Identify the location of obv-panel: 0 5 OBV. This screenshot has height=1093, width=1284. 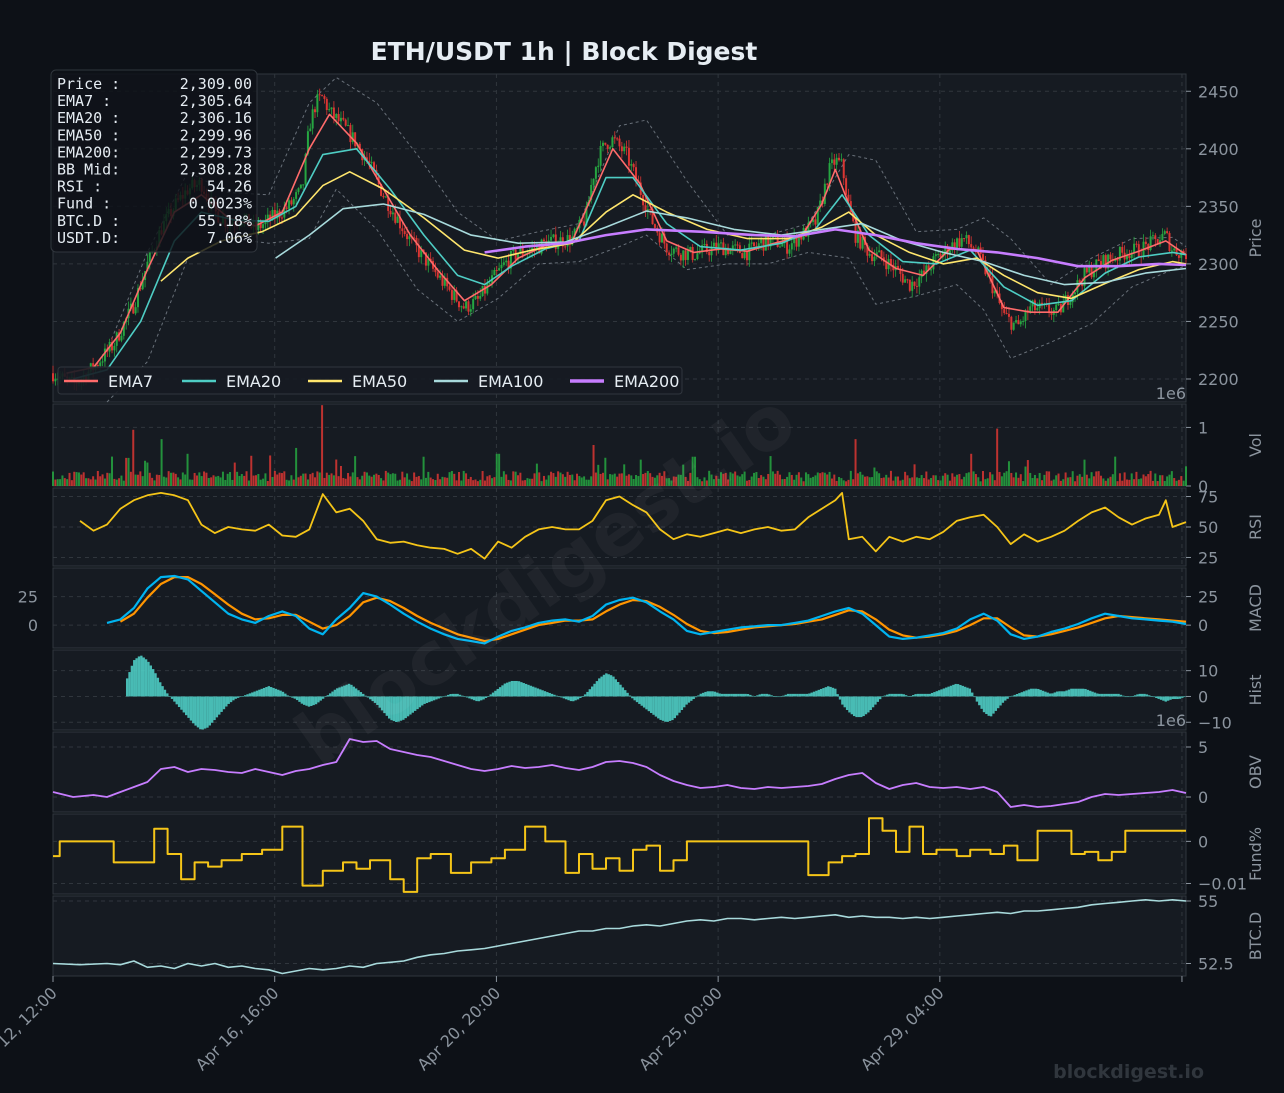
(658, 772).